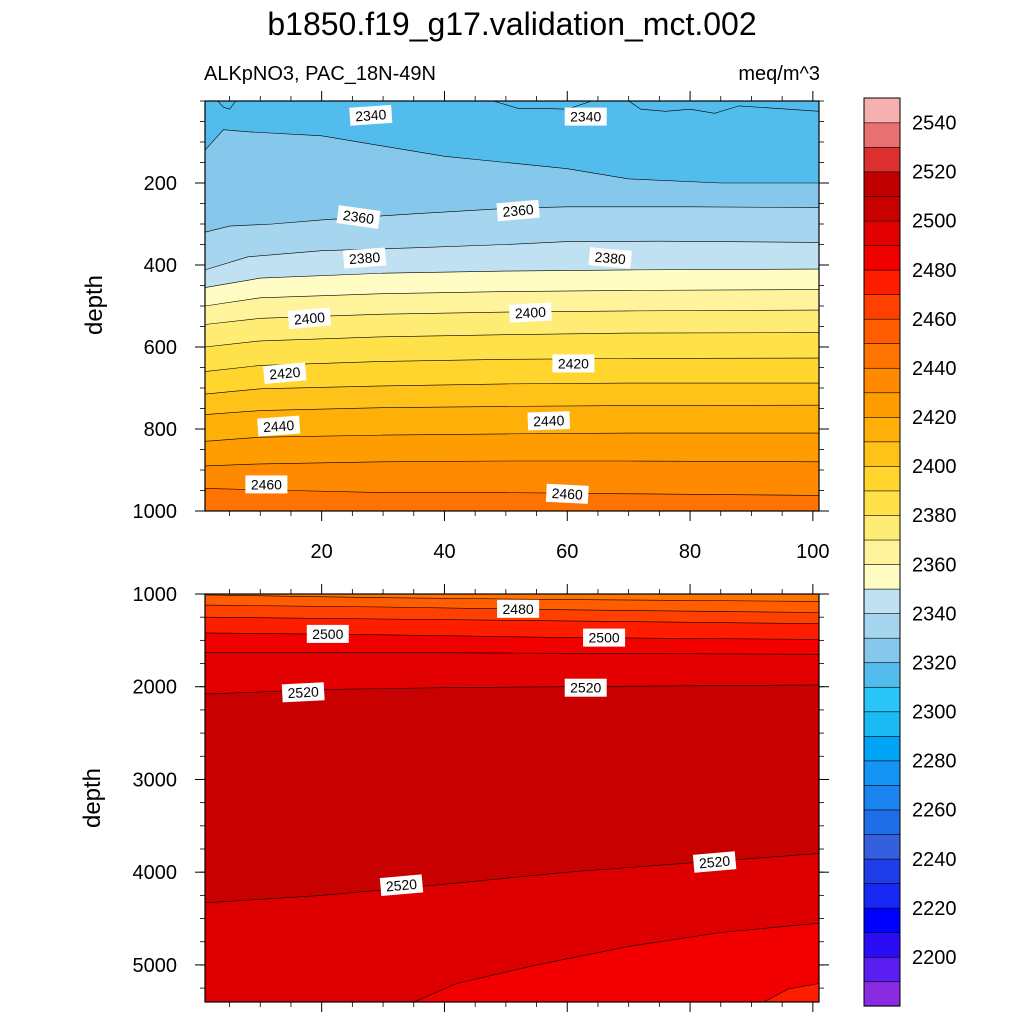 Image resolution: width=1024 pixels, height=1024 pixels. I want to click on colorbar-label: 2340, so click(934, 614).